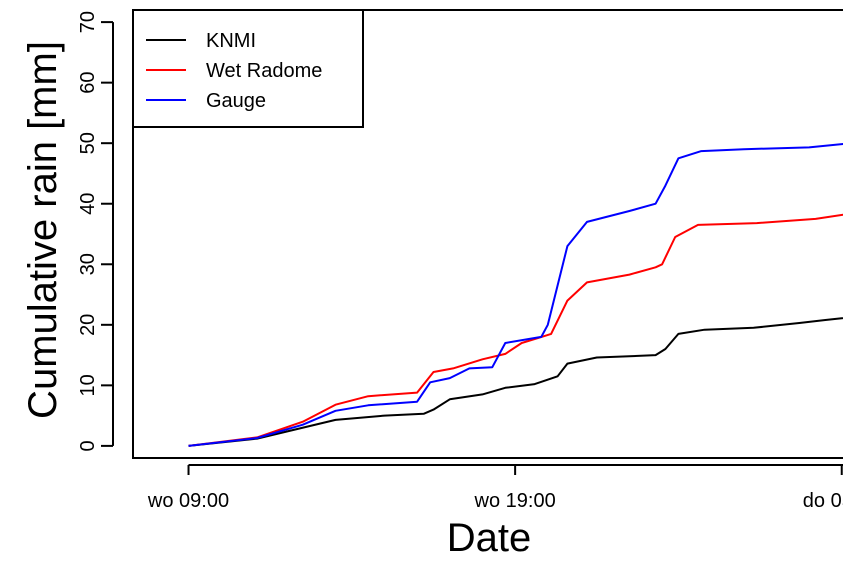 This screenshot has width=843, height=563. What do you see at coordinates (823, 501) in the screenshot?
I see `x-tick-label-2: do 05:00` at bounding box center [823, 501].